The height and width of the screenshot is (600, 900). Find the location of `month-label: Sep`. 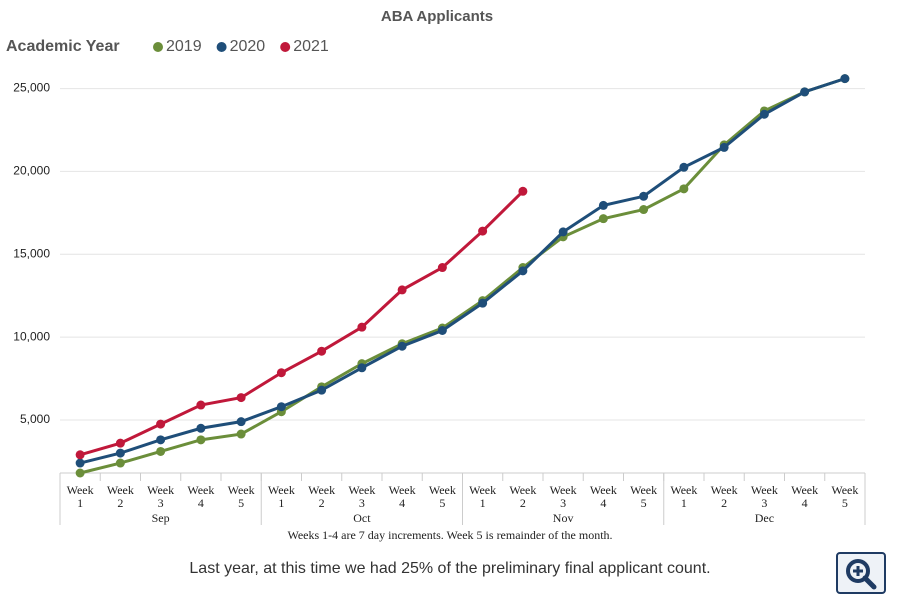

month-label: Sep is located at coordinates (160, 518).